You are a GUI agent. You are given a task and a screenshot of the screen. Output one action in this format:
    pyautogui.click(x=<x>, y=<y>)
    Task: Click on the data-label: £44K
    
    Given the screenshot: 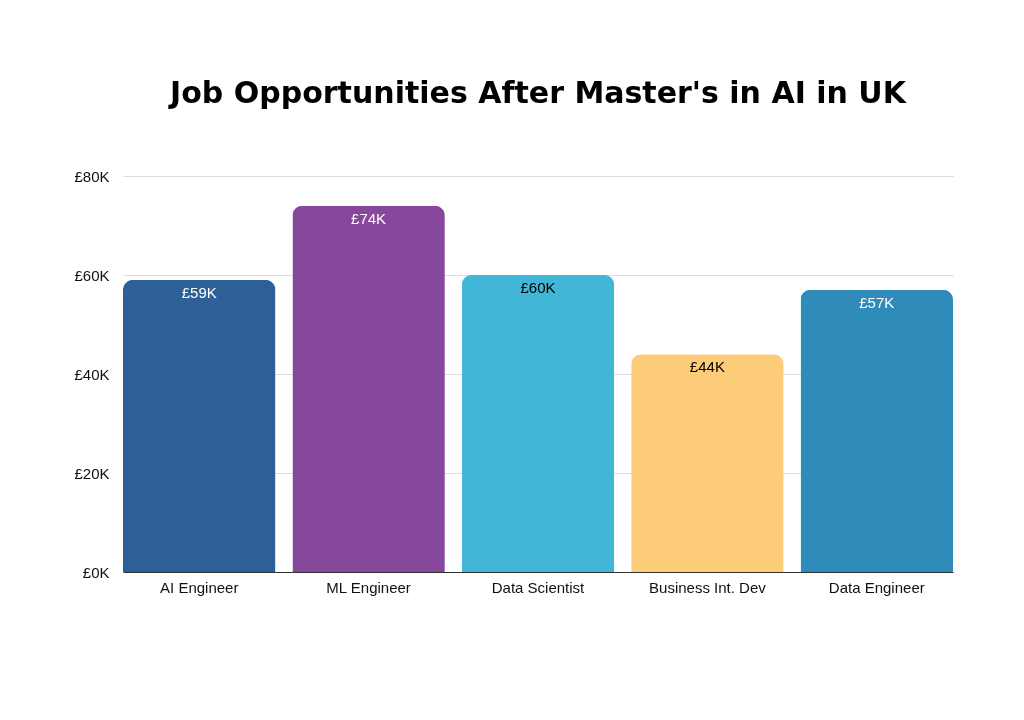 What is the action you would take?
    pyautogui.click(x=707, y=367)
    